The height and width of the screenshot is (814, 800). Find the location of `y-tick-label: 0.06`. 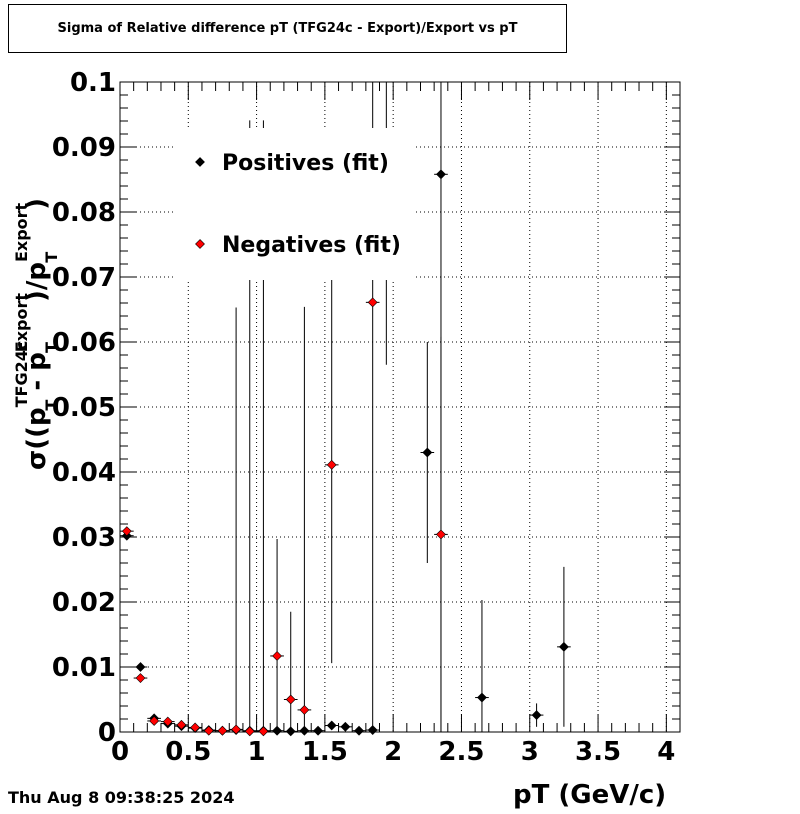

y-tick-label: 0.06 is located at coordinates (84, 343).